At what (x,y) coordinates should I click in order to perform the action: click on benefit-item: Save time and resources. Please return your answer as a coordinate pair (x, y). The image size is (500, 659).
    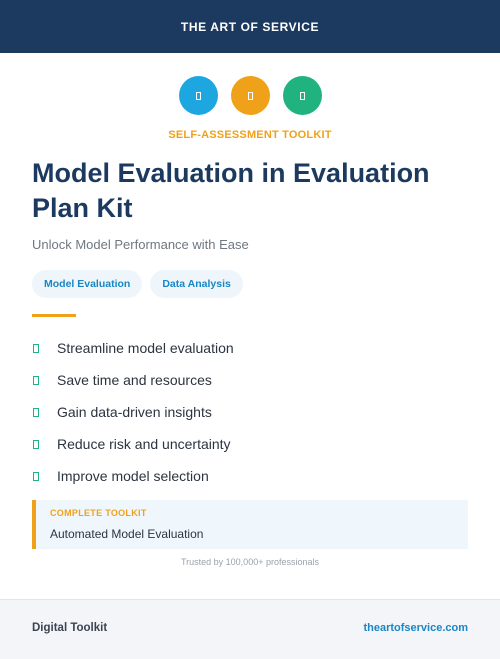
    Looking at the image, I should click on (133, 380).